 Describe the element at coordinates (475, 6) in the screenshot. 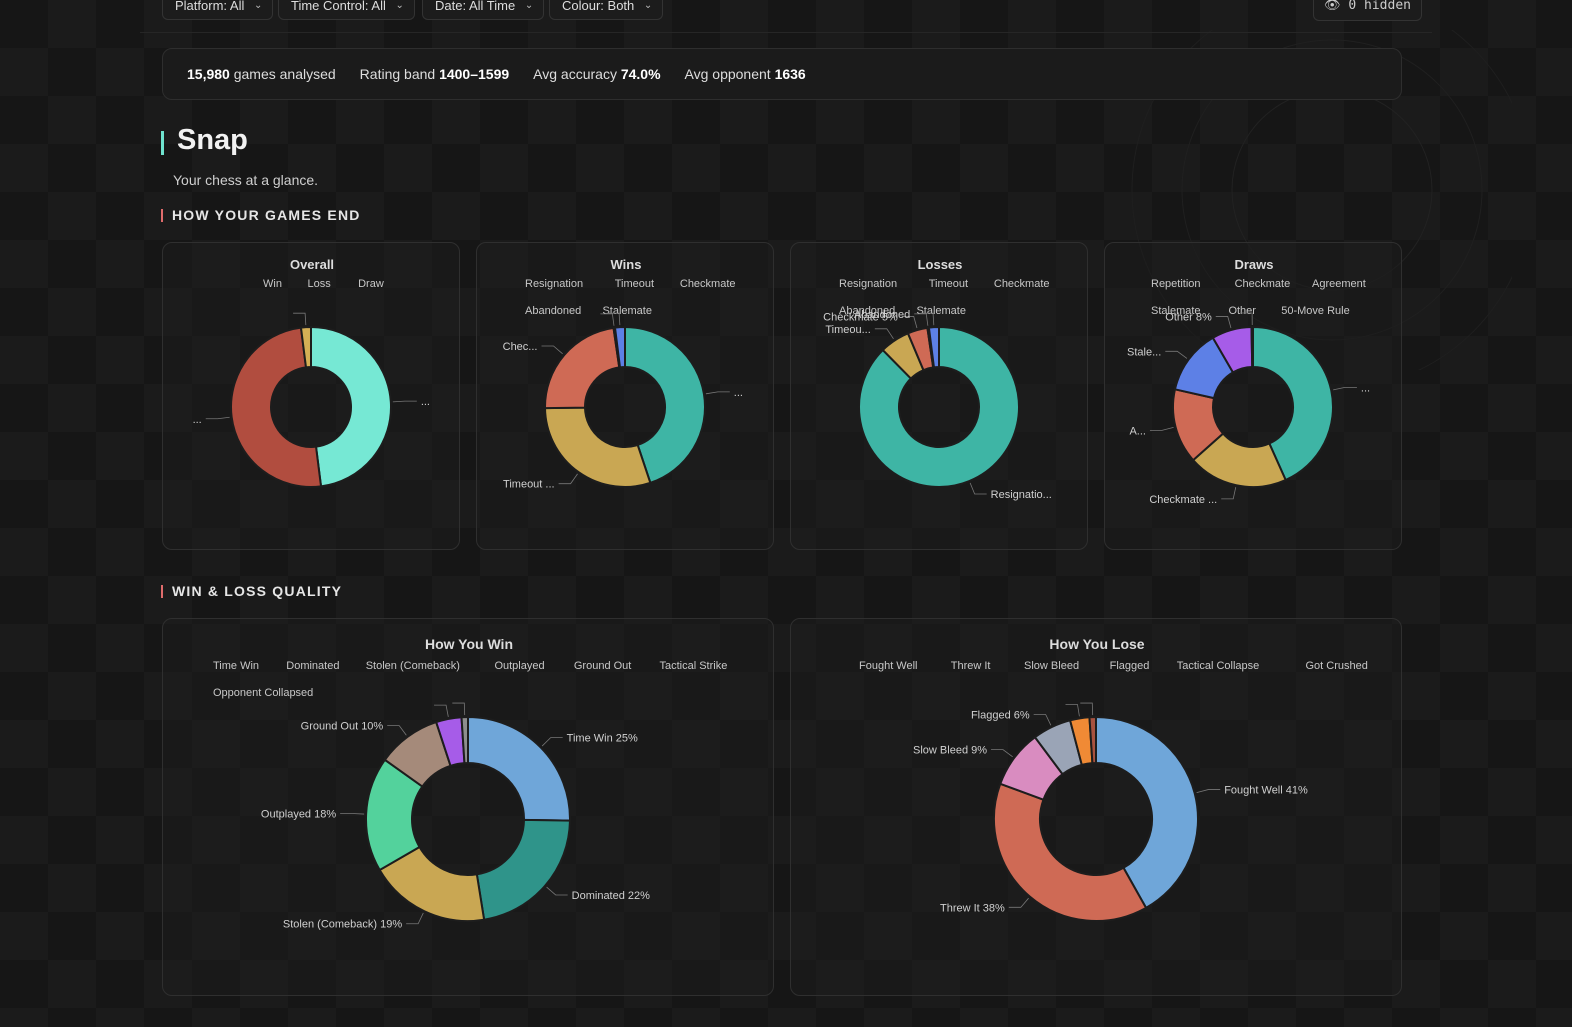

I see `date-filter-label: Date: All Time` at that location.